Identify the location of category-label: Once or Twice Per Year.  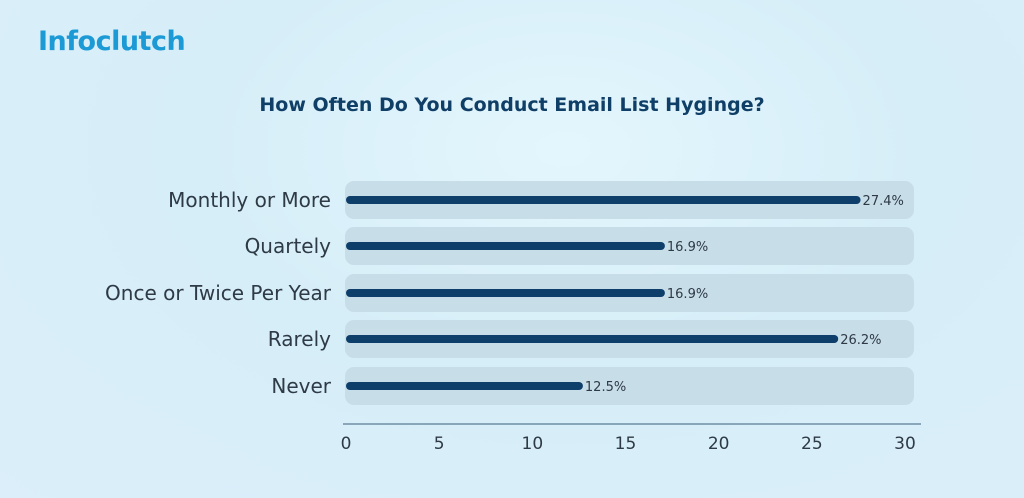
(218, 293).